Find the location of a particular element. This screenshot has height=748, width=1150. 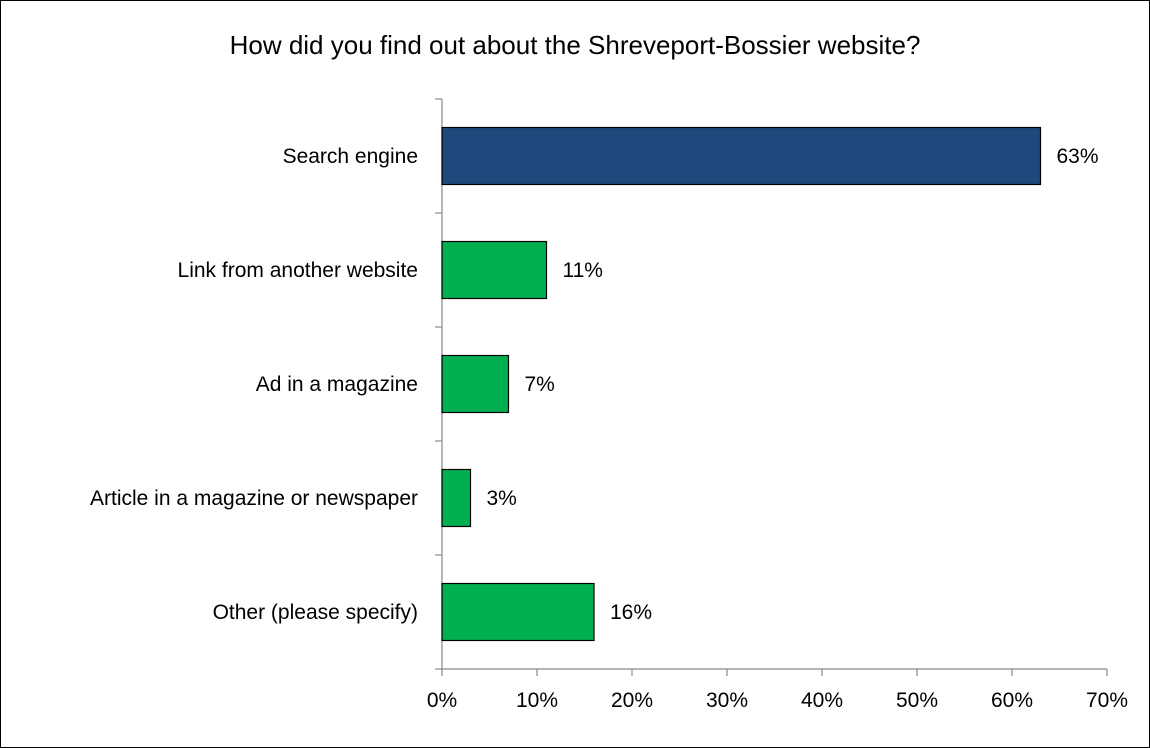

data-label: 11% is located at coordinates (583, 270).